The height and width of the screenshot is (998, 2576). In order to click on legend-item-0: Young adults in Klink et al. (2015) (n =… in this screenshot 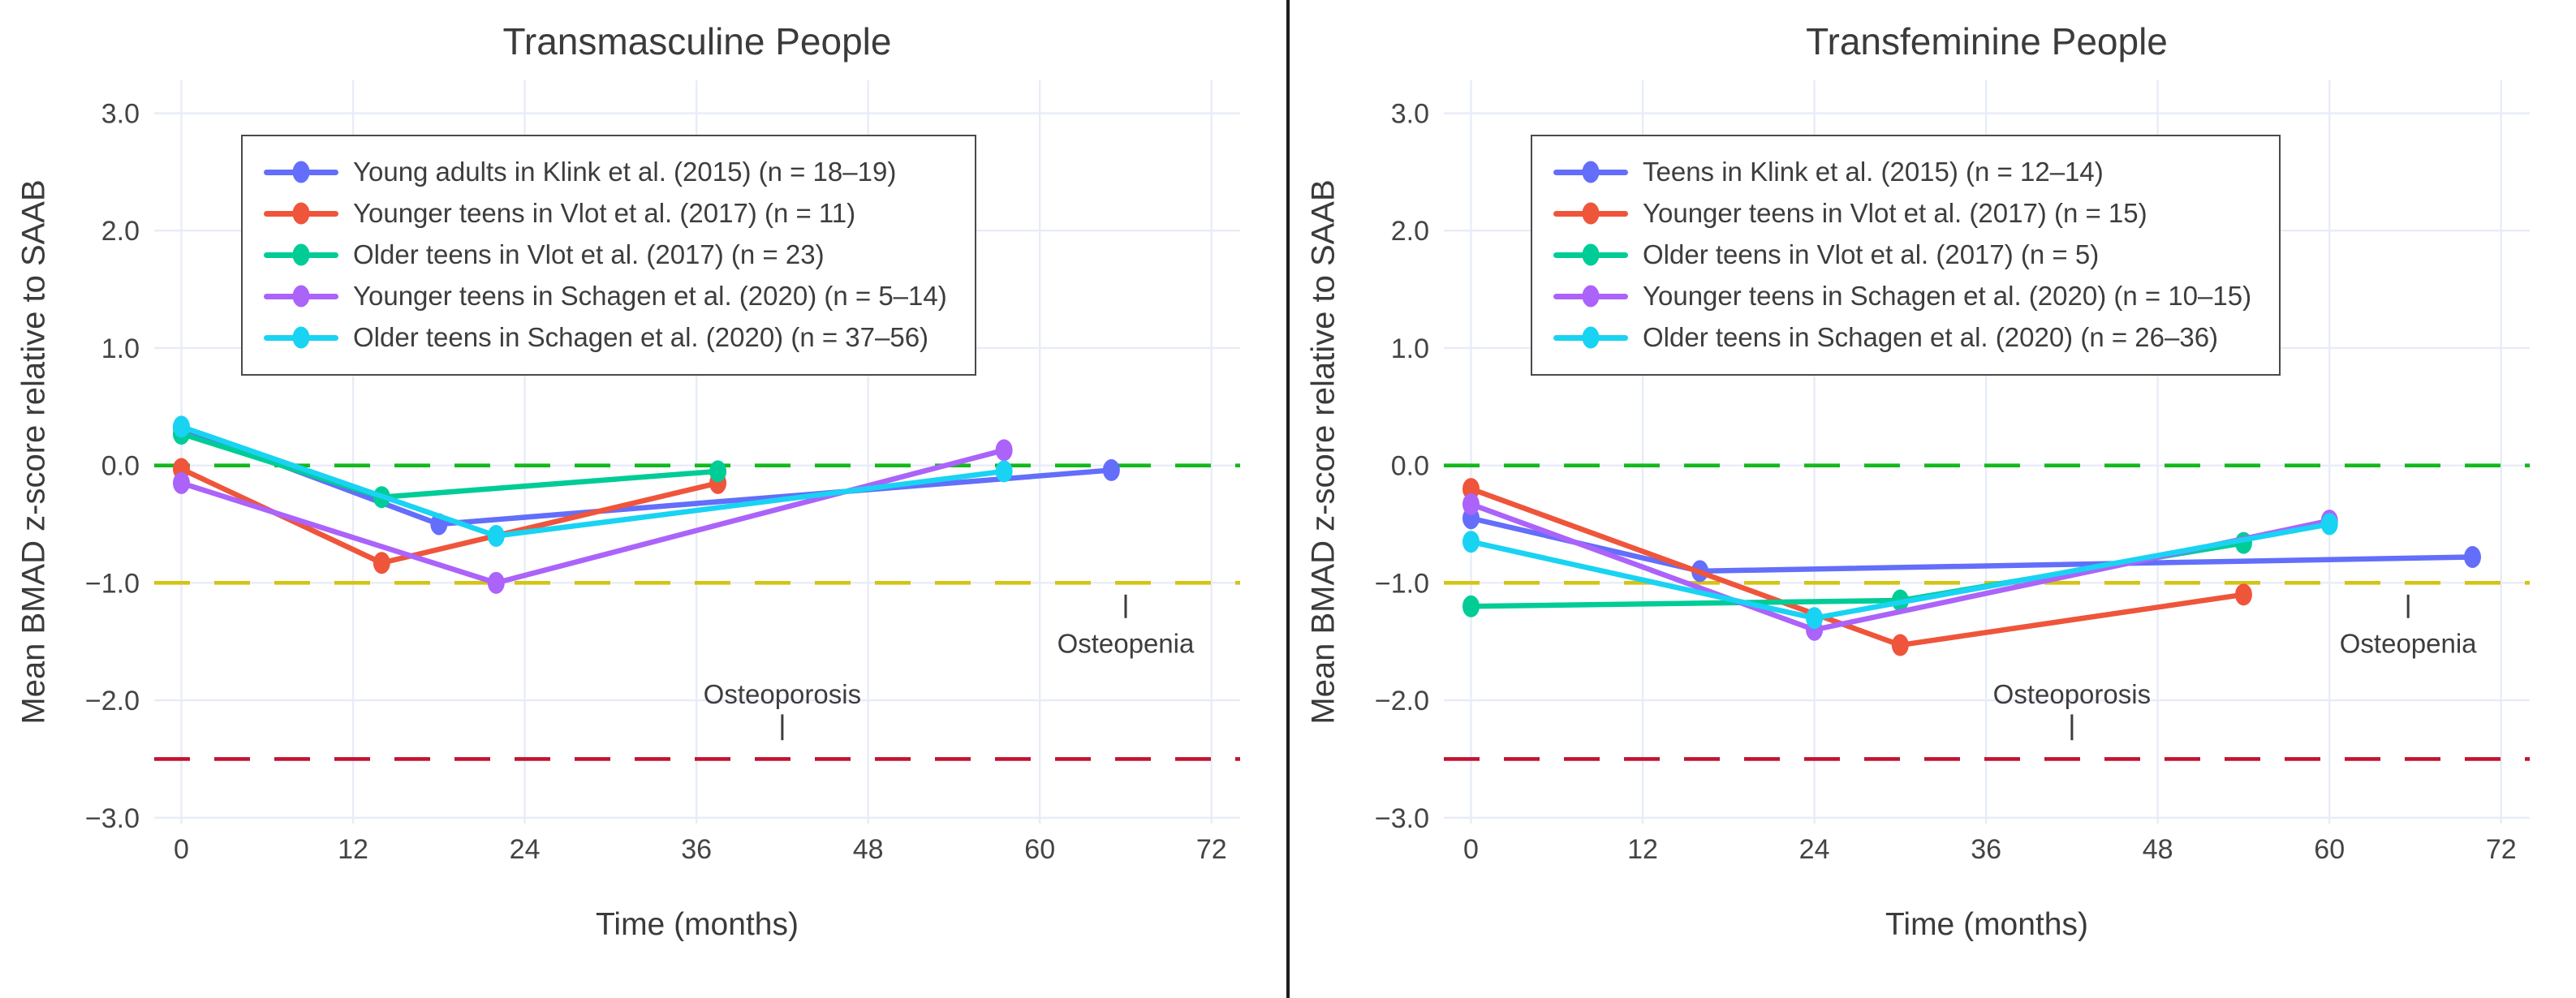, I will do `click(605, 172)`.